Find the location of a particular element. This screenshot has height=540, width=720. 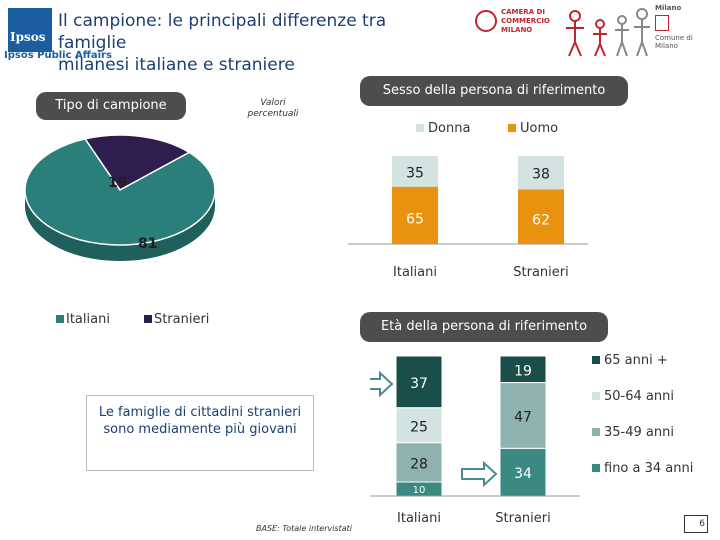

sesso-stacked-bar-chart: Donna Uomo 35 65 Italiani 38 62 Stranieri is located at coordinates (468, 200).